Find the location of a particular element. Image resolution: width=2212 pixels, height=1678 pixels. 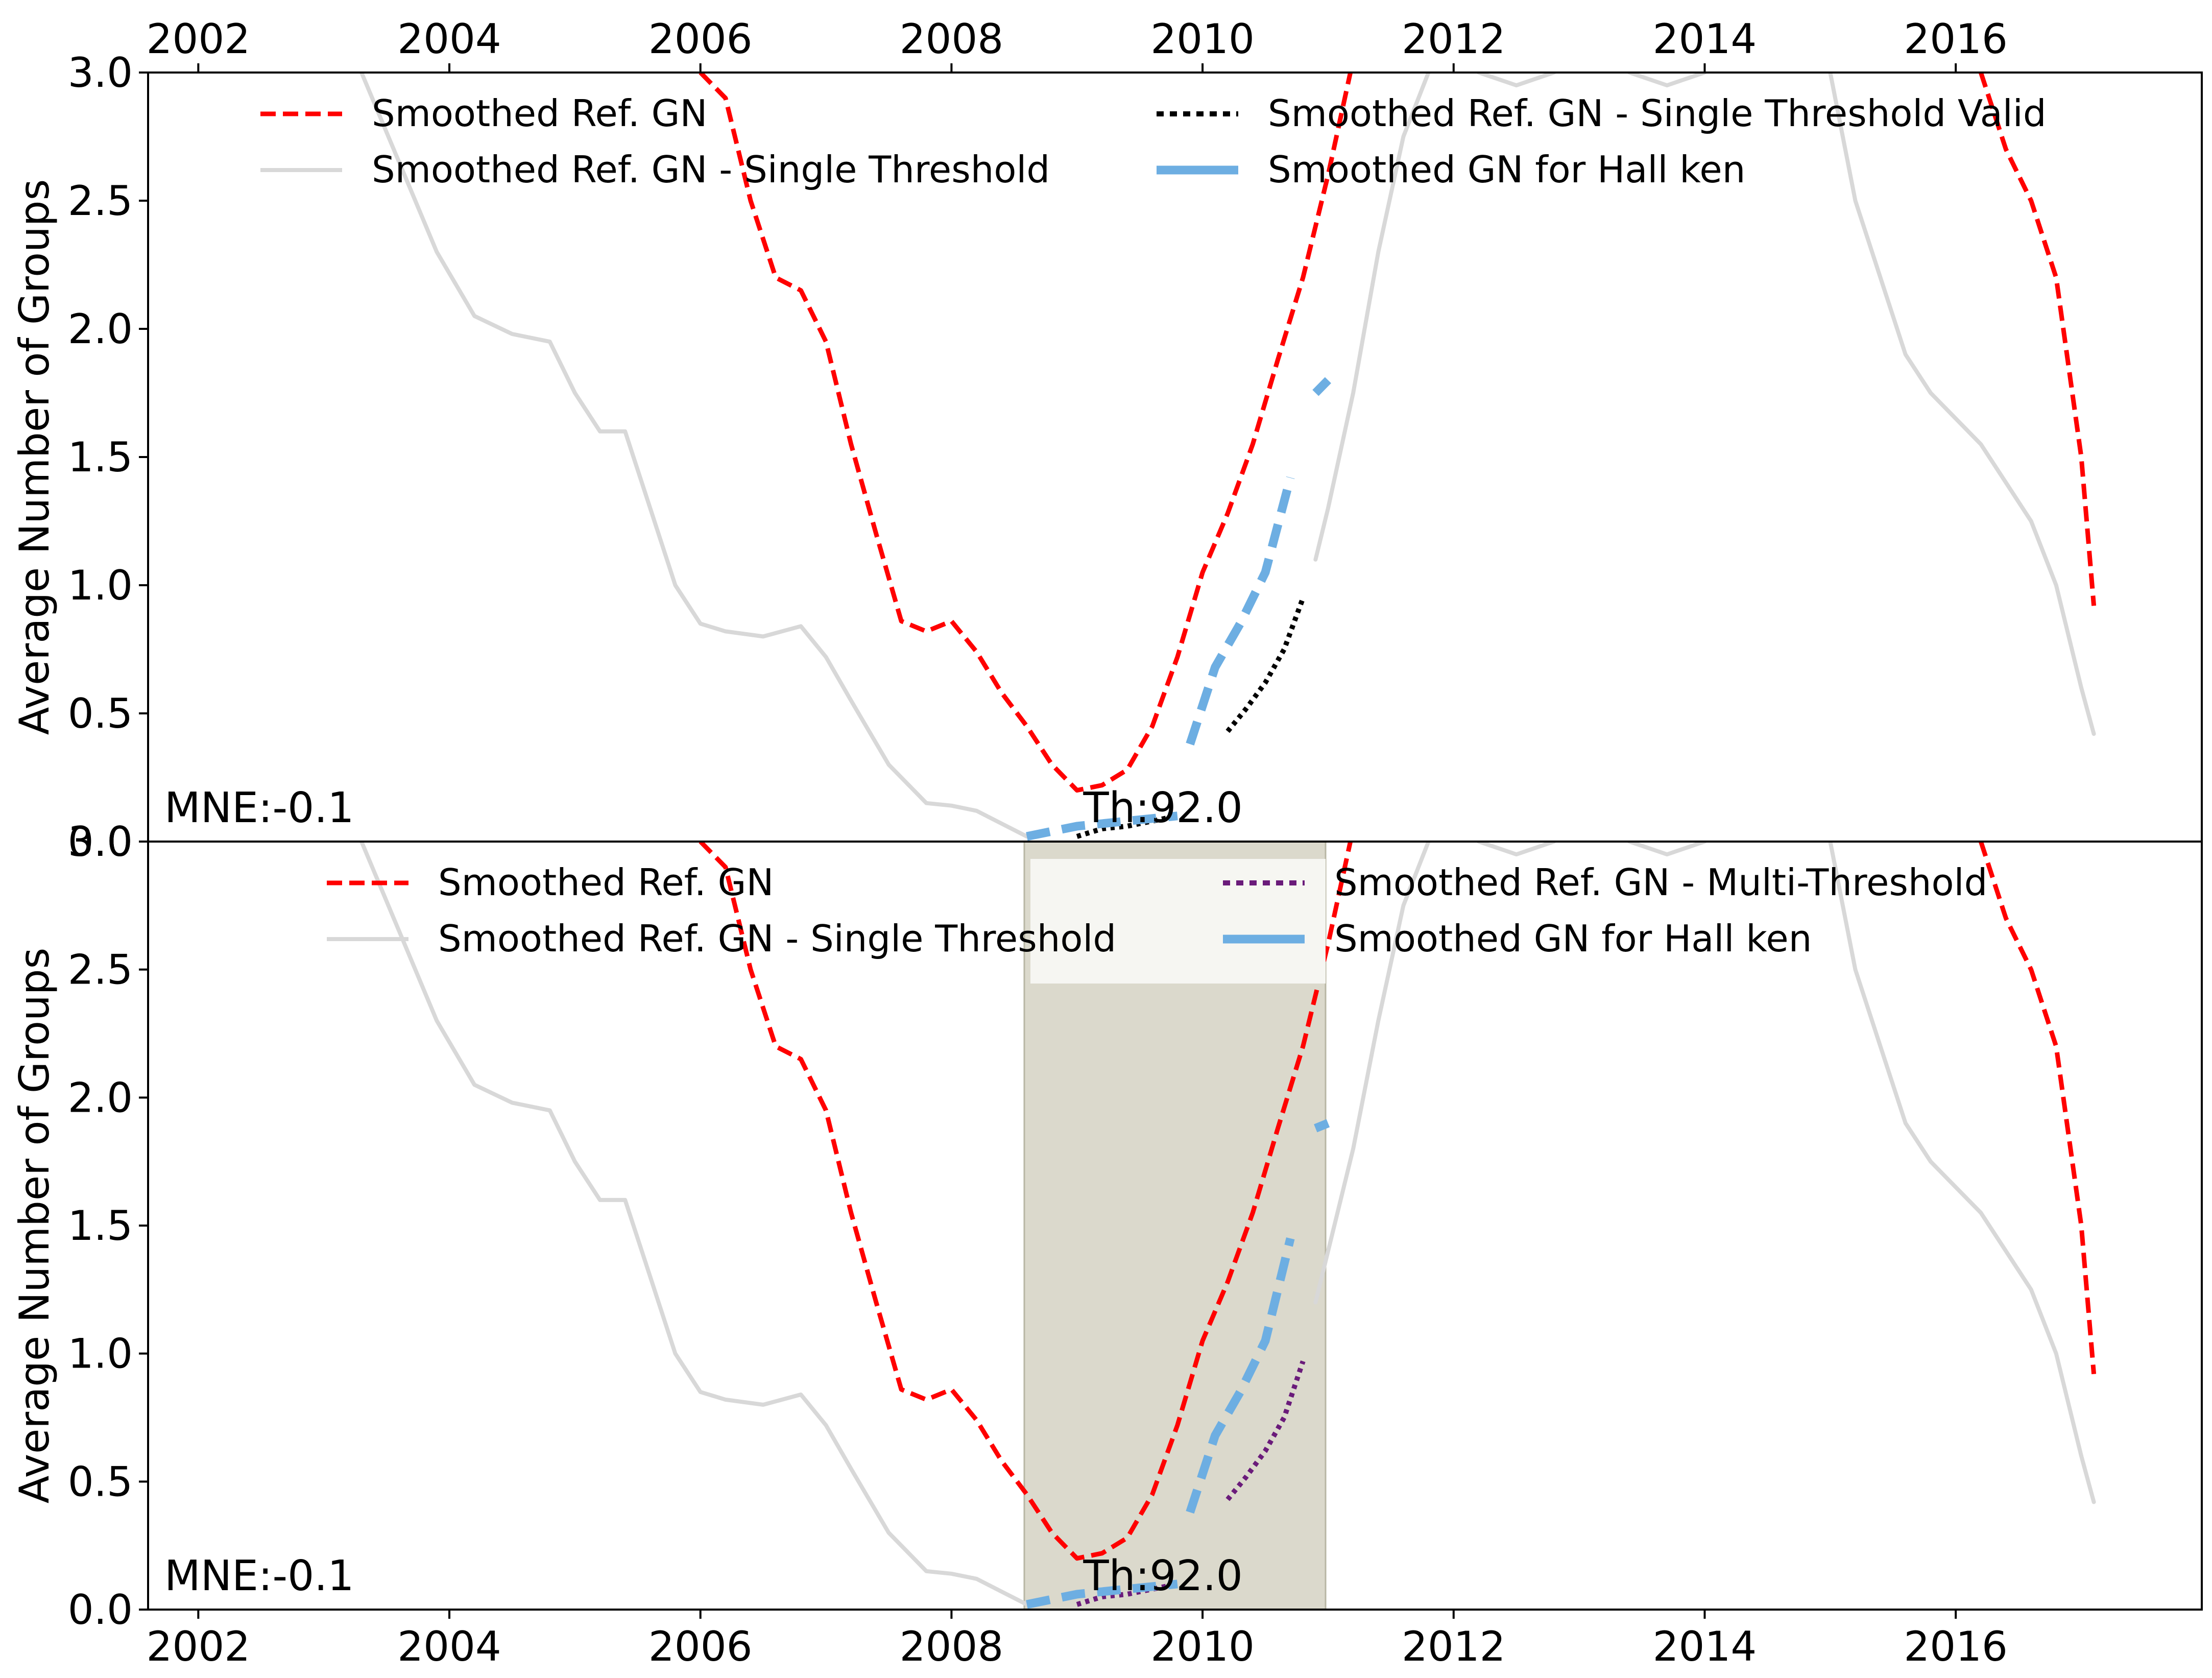

annotation-mne-top: MNE:-0.1 is located at coordinates (259, 808).